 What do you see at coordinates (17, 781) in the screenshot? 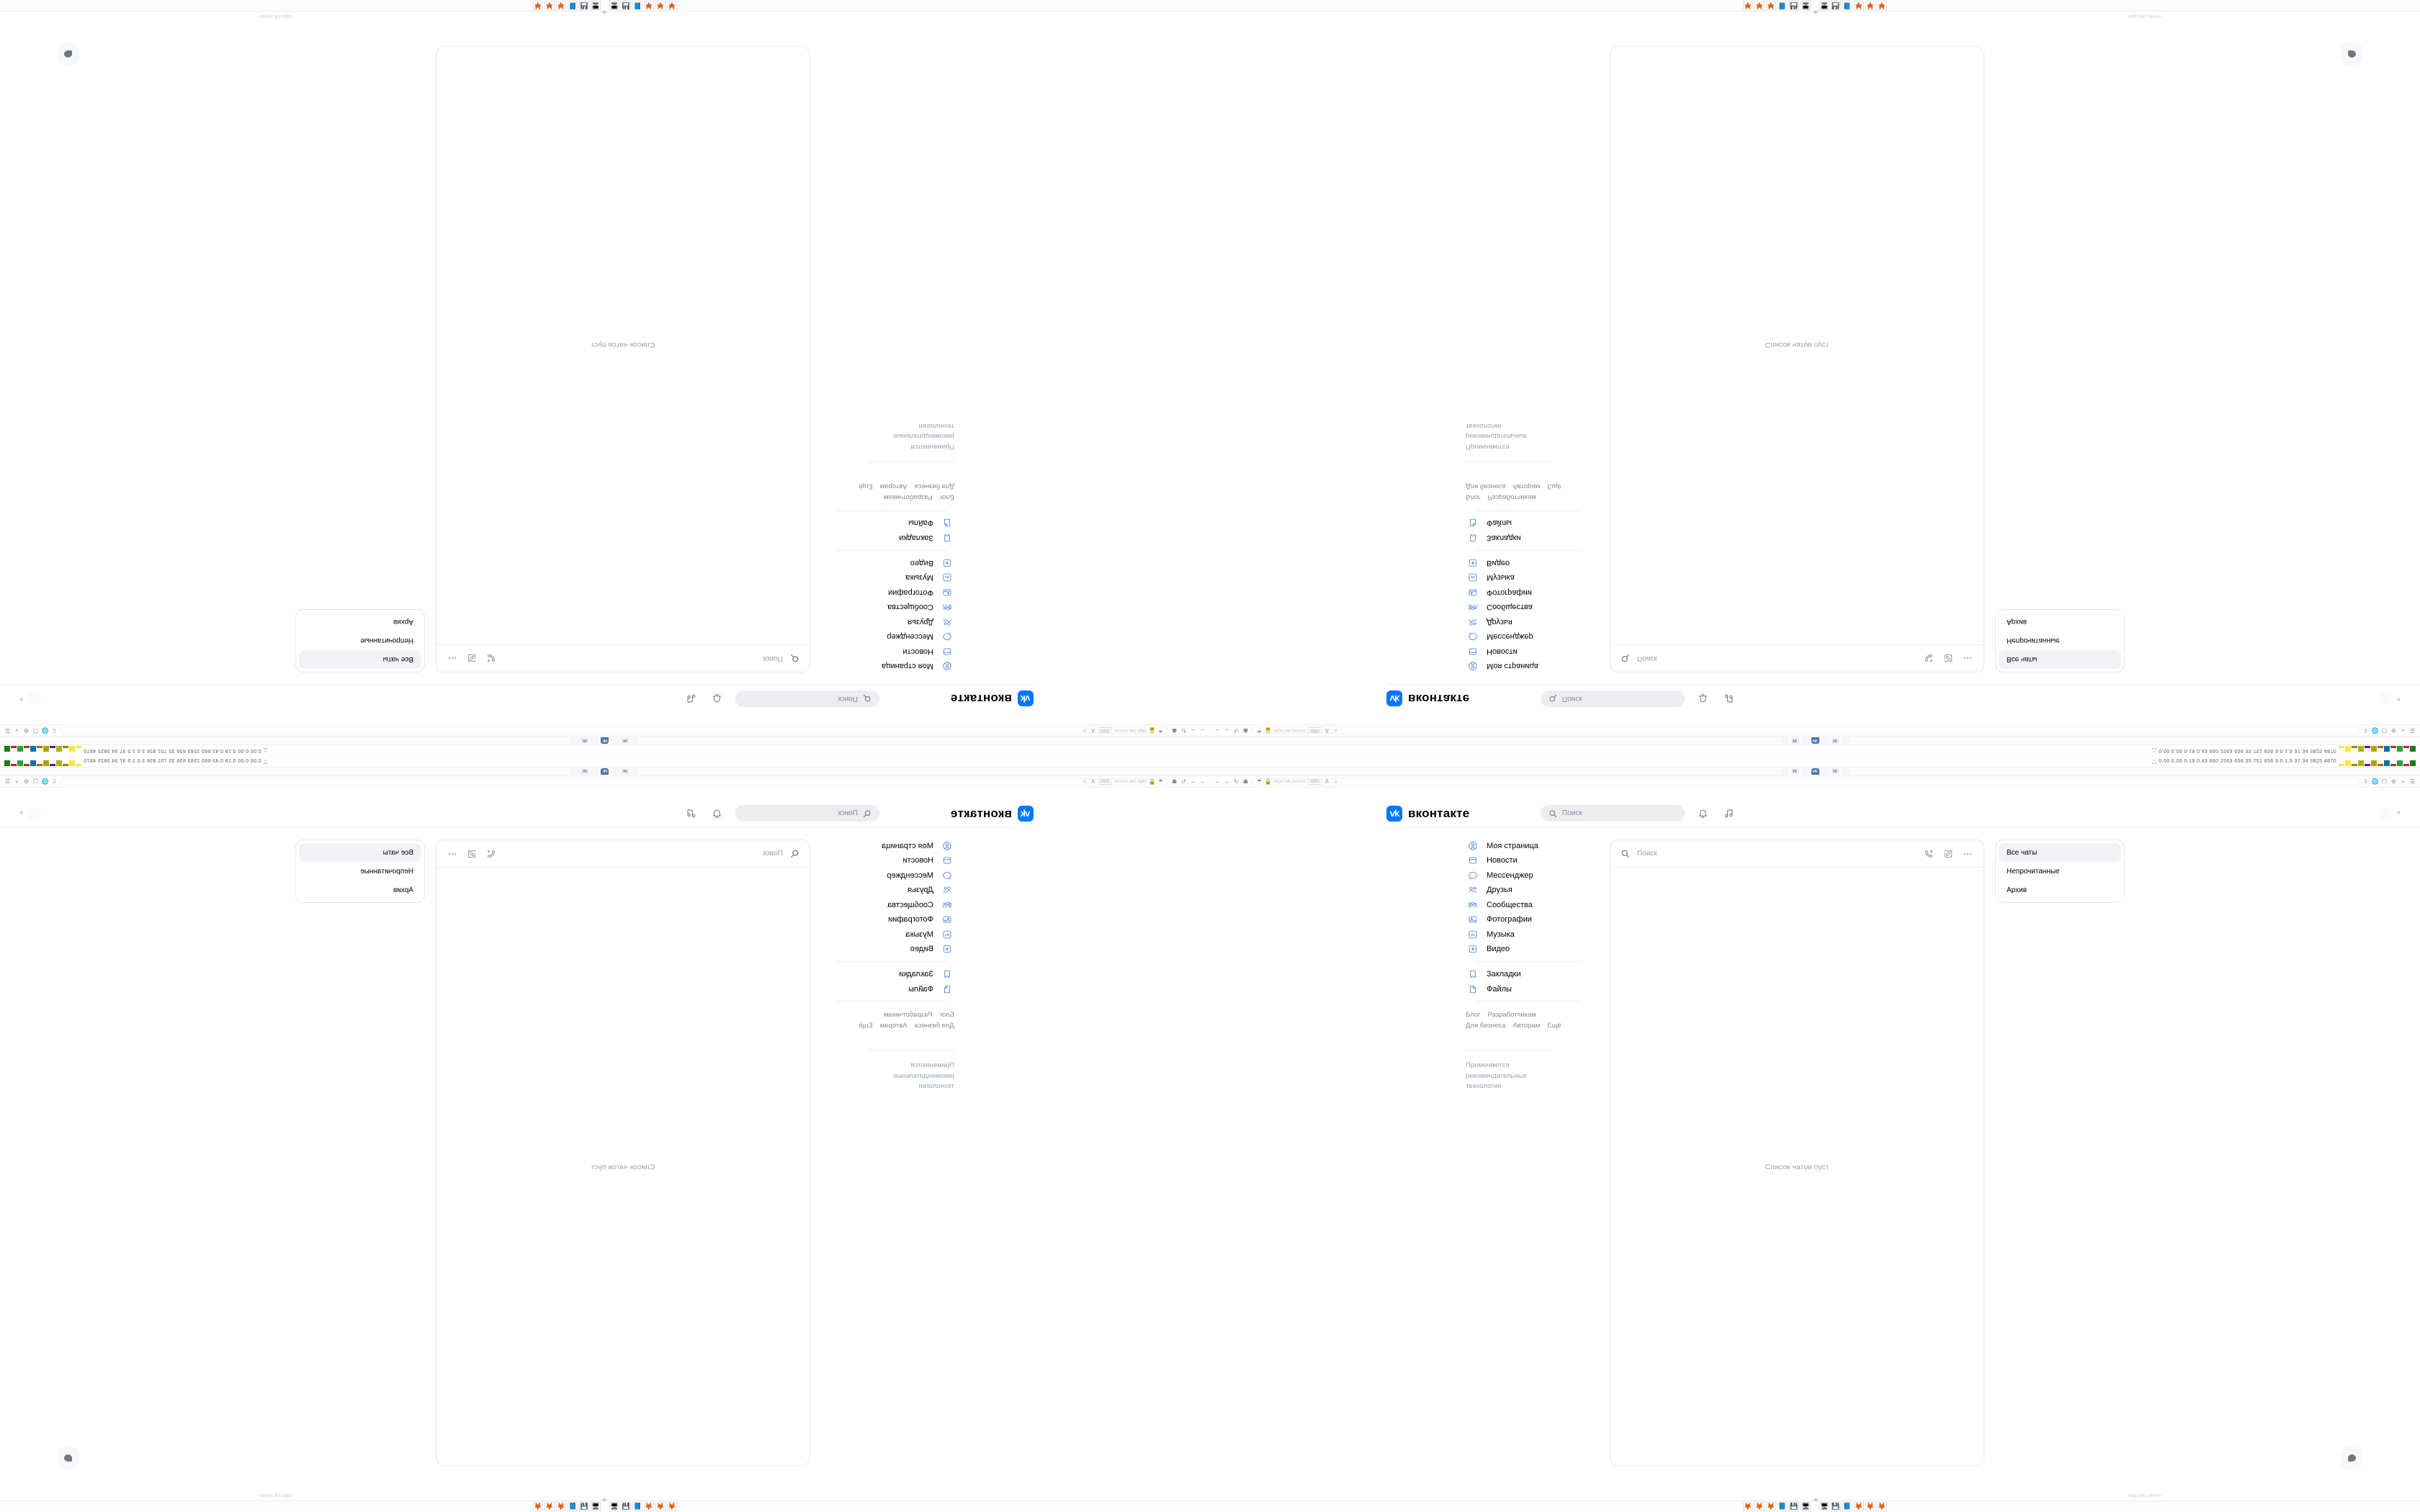
I see `chevrons-icon: »` at bounding box center [17, 781].